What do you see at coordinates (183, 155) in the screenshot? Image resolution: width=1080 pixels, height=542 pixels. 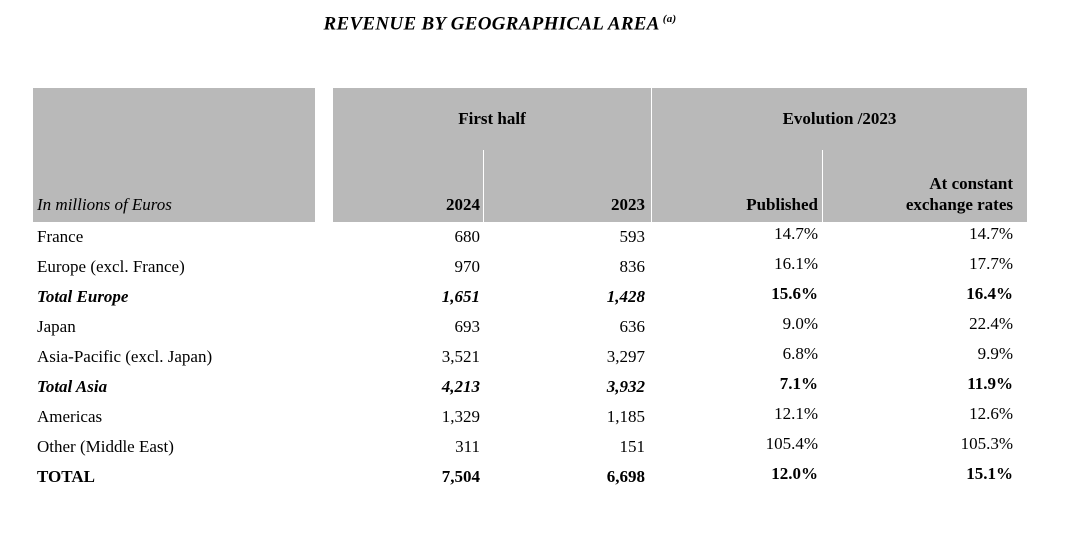 I see `corner-cell: In millions of Euros` at bounding box center [183, 155].